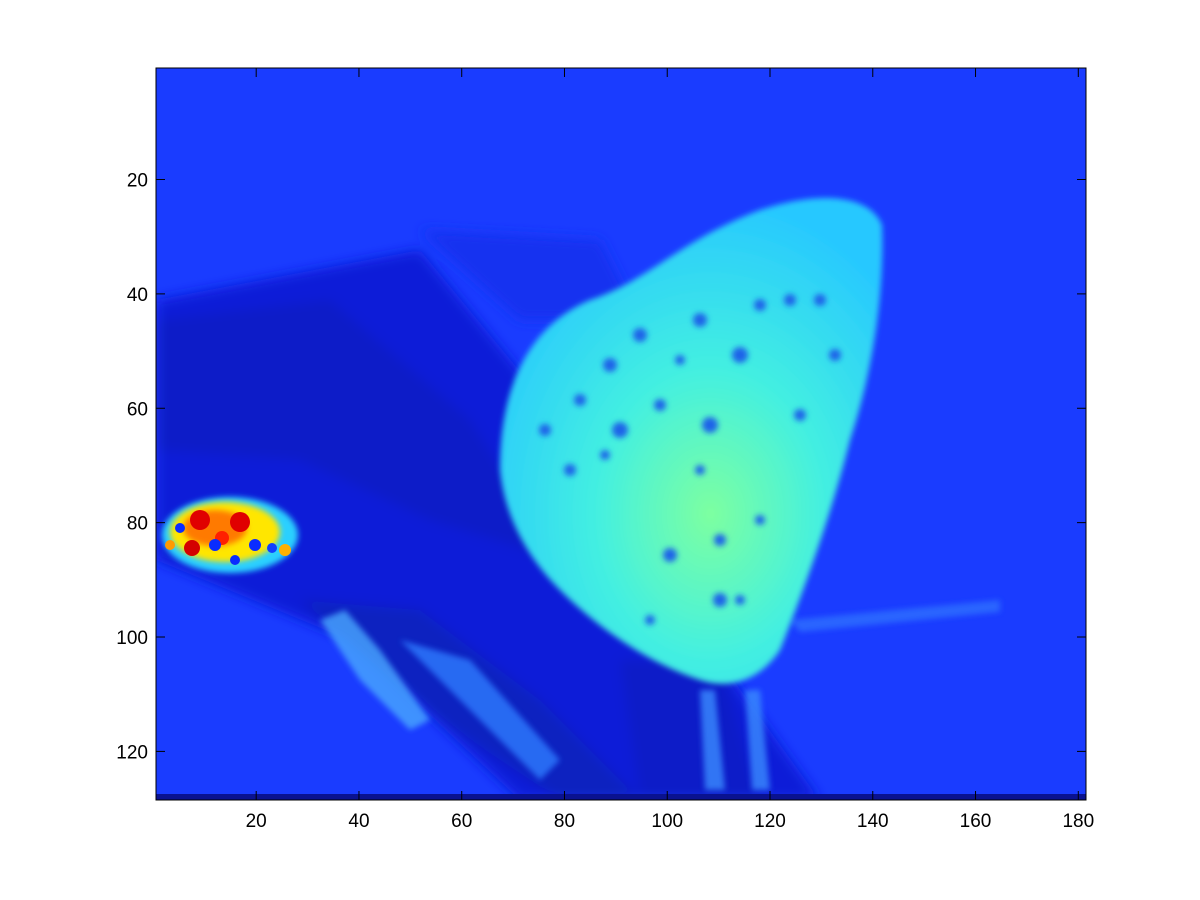 This screenshot has height=900, width=1200. Describe the element at coordinates (461, 821) in the screenshot. I see `x-tick-label: 60` at that location.